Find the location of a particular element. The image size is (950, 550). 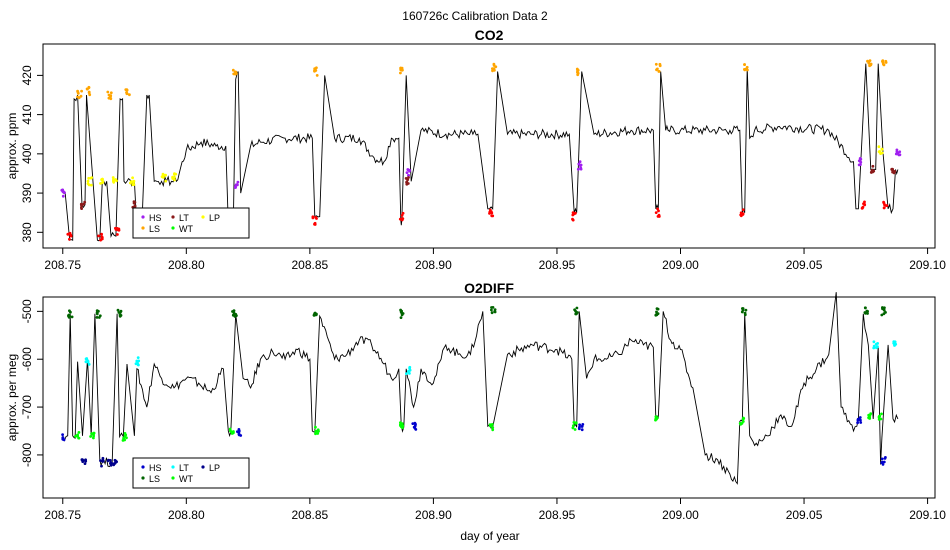

legend: HS LT LP LS WT is located at coordinates (191, 473).